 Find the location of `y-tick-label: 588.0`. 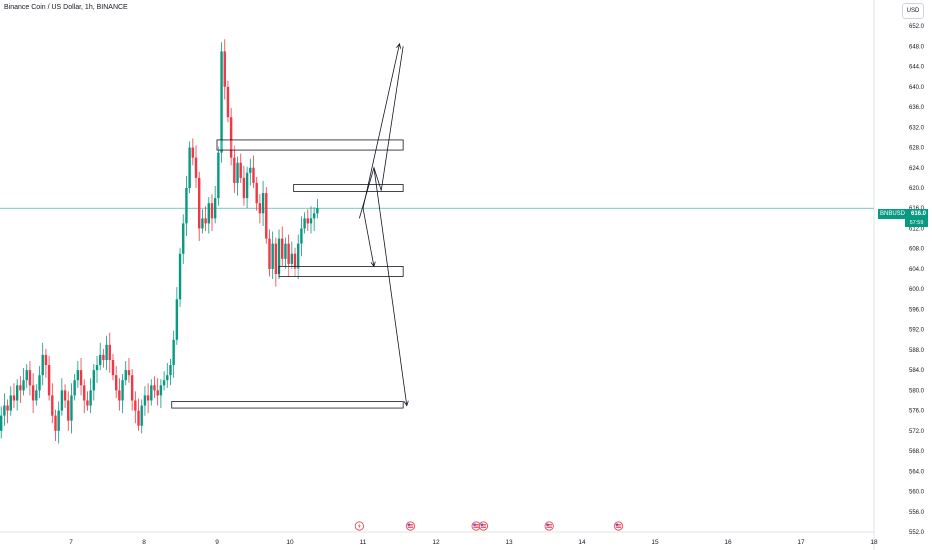

y-tick-label: 588.0 is located at coordinates (917, 351).